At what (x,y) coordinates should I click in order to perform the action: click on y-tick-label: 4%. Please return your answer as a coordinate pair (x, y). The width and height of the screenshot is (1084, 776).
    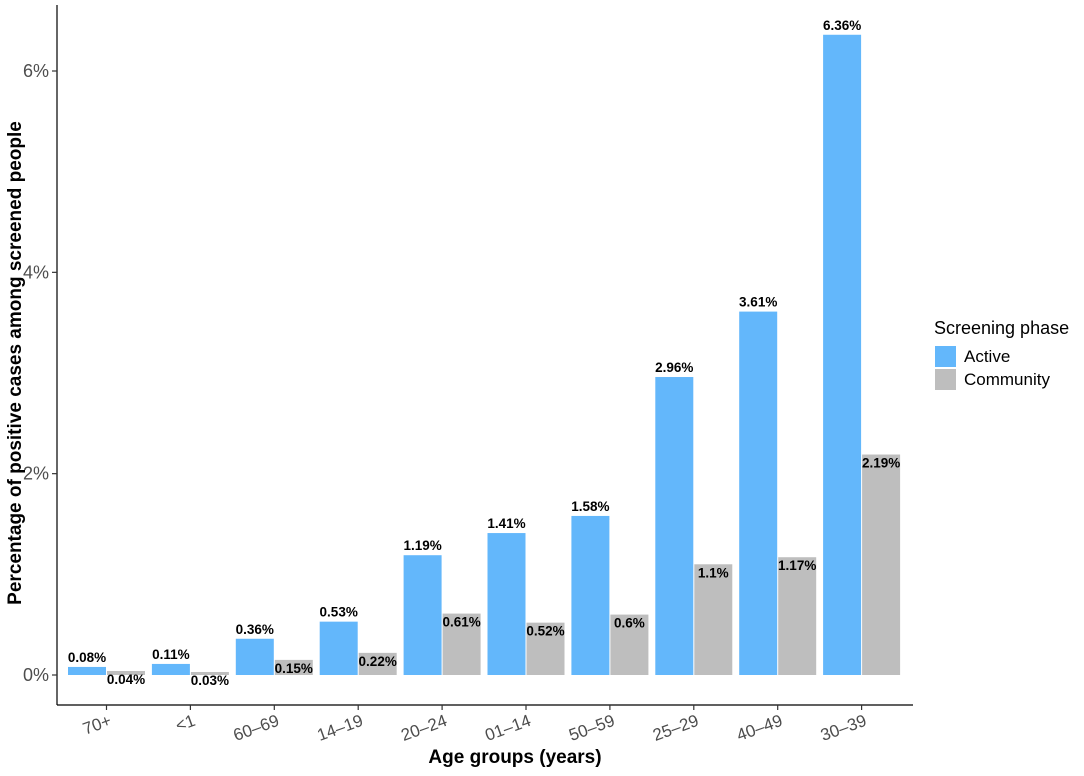
    Looking at the image, I should click on (36, 272).